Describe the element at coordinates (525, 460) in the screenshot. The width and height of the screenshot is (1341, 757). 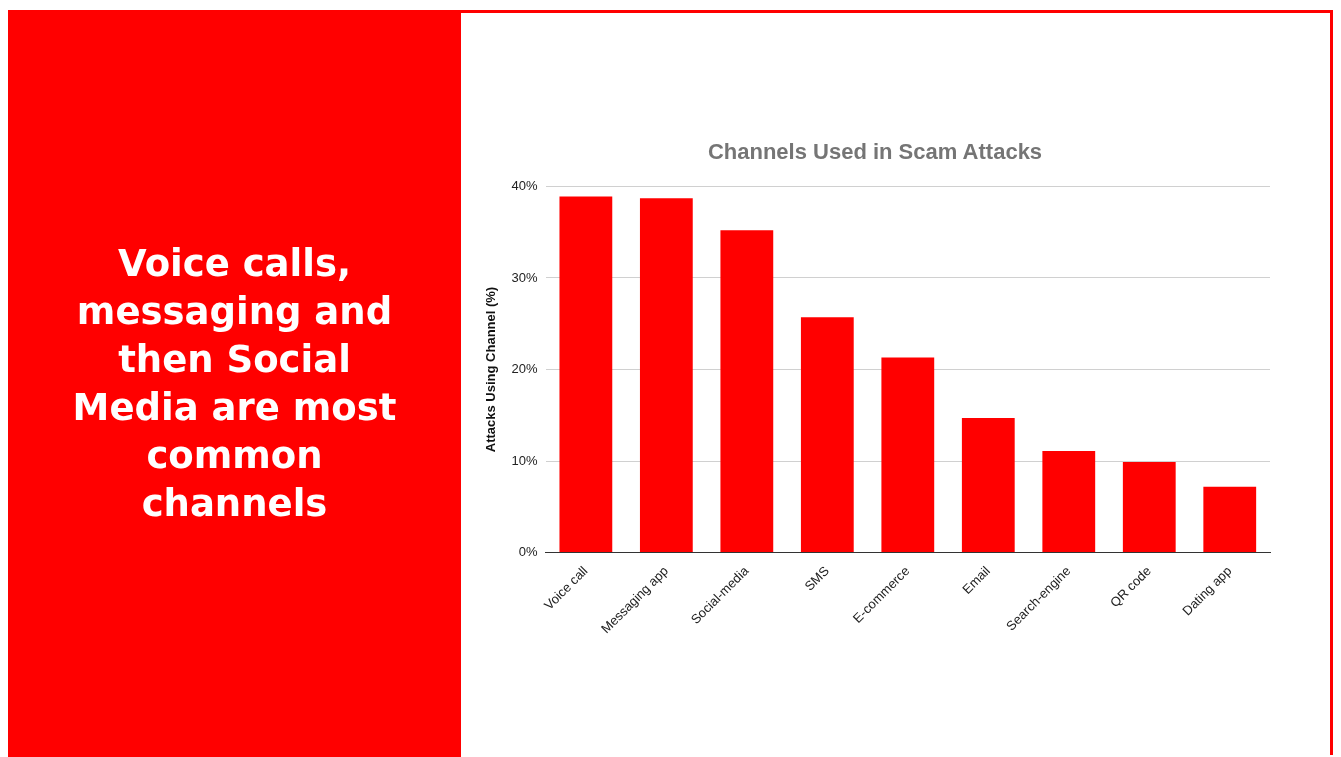
I see `y-tick-label: 10%` at that location.